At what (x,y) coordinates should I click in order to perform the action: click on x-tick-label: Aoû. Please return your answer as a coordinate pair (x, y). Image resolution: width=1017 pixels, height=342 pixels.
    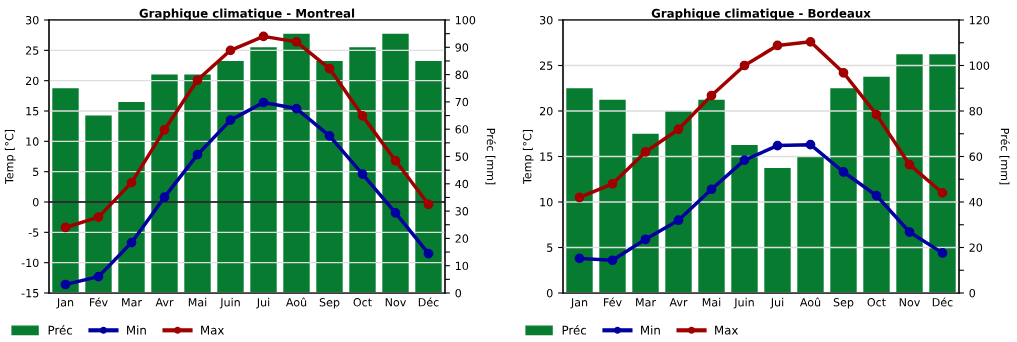
    Looking at the image, I should click on (810, 302).